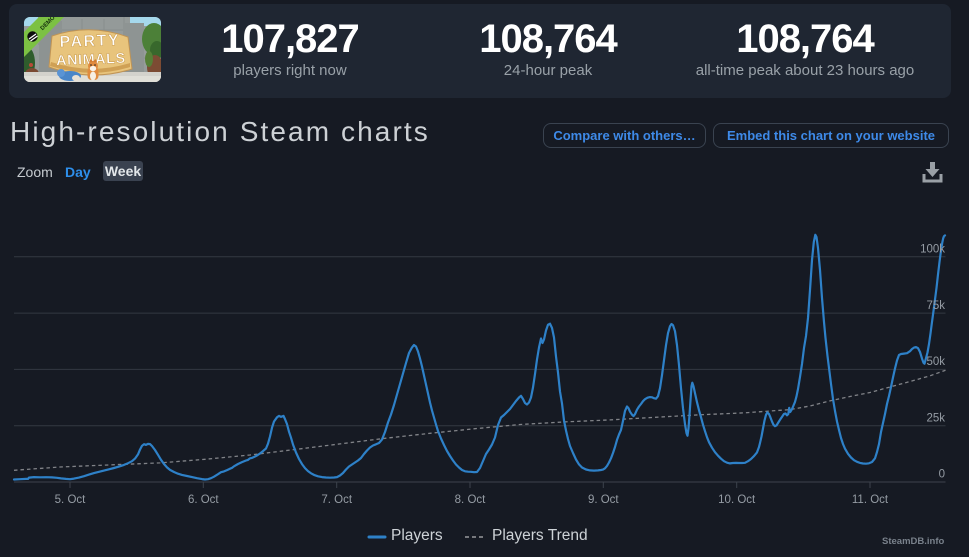  What do you see at coordinates (737, 500) in the screenshot?
I see `svg-text: 10. Oct` at bounding box center [737, 500].